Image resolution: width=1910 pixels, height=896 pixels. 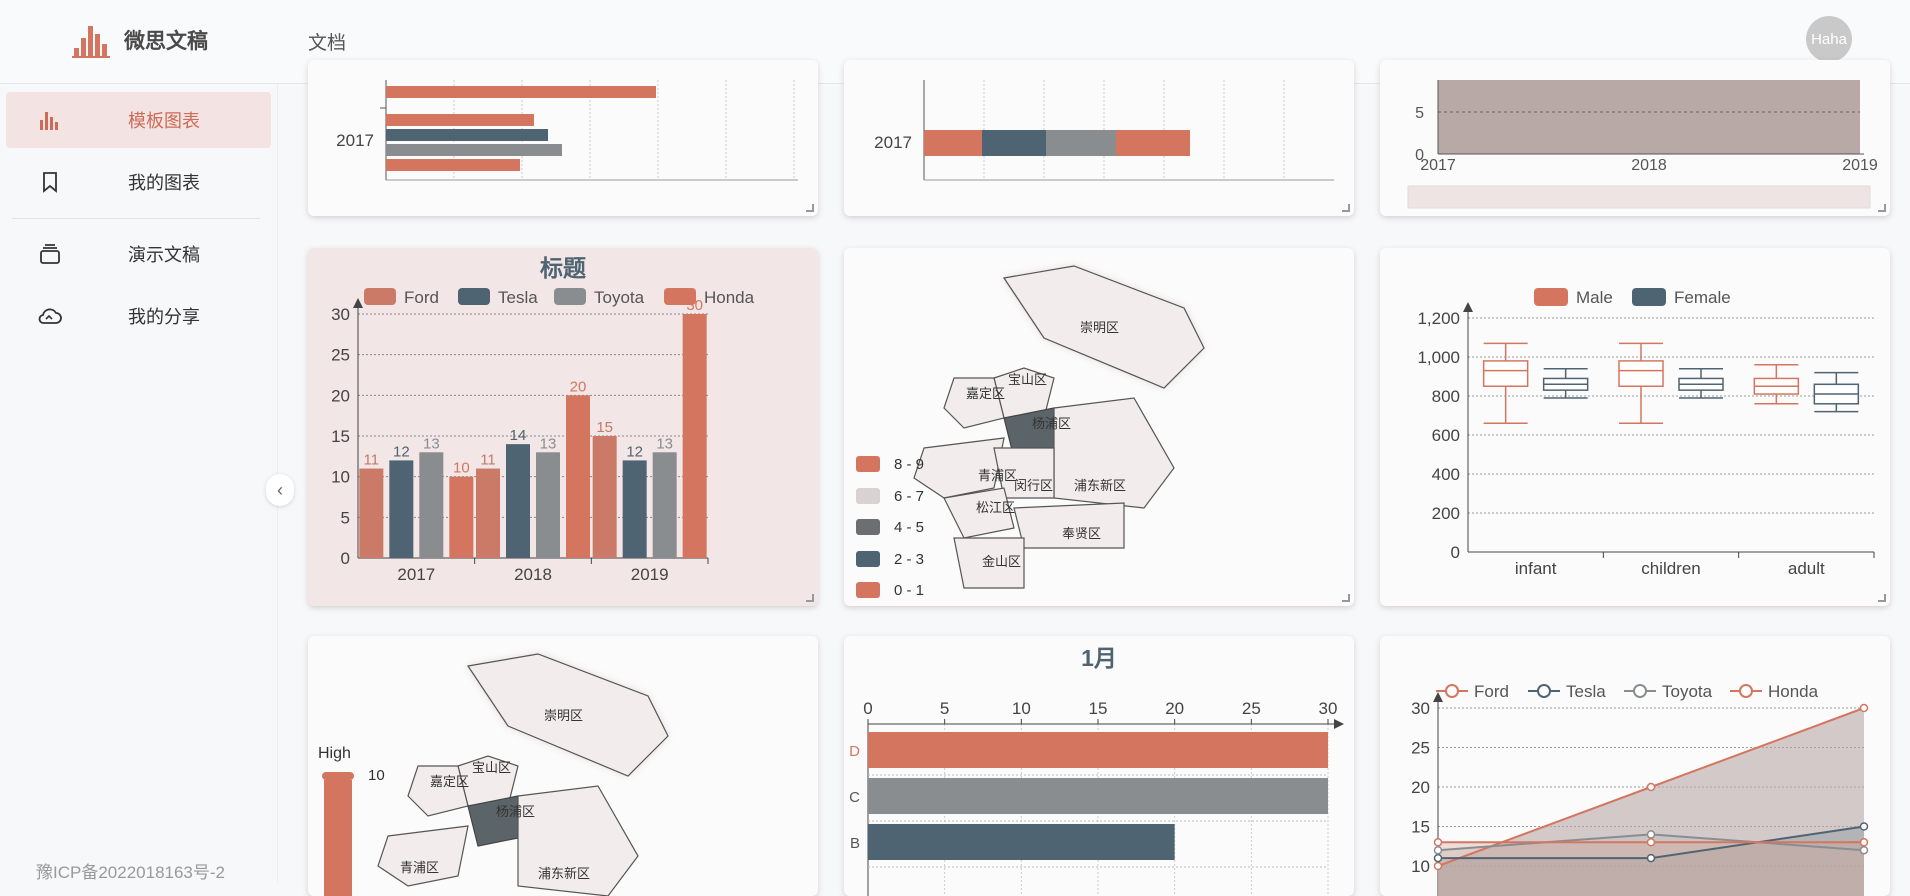 I want to click on legend-label-female: Female, so click(x=1702, y=297).